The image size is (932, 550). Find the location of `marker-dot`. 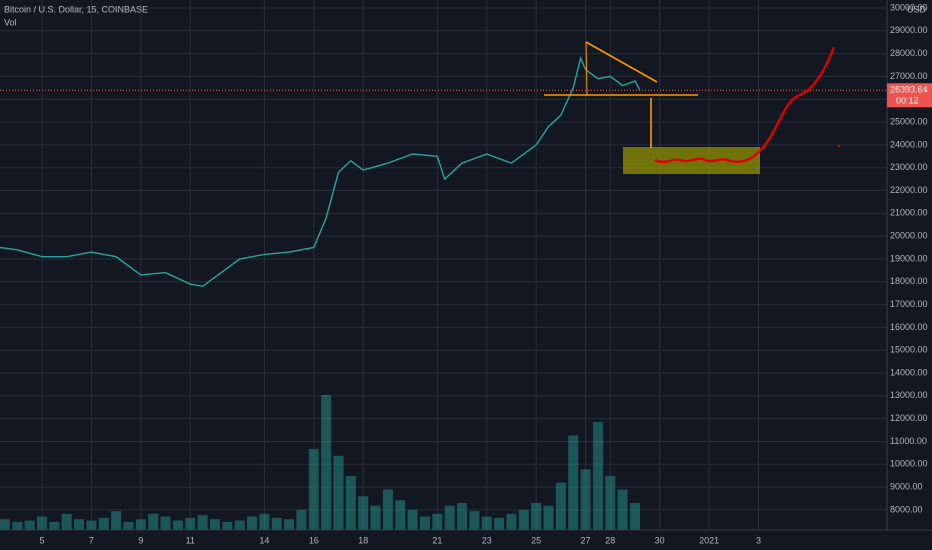

marker-dot is located at coordinates (839, 146).